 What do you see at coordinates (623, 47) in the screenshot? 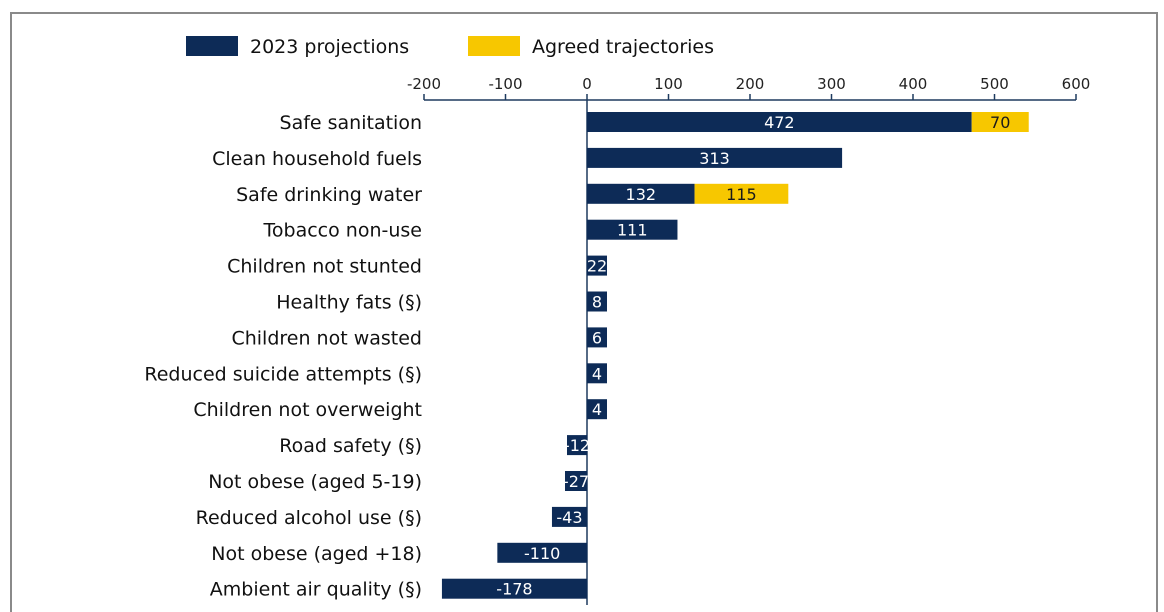
I see `legend-label-agreed: Agreed trajectories` at bounding box center [623, 47].